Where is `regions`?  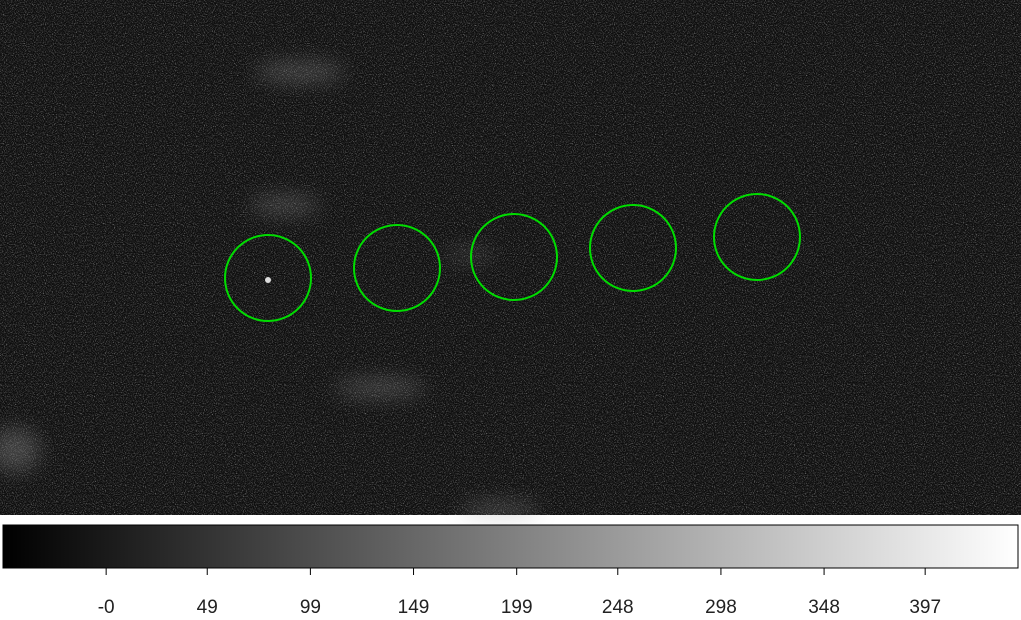 regions is located at coordinates (512, 257).